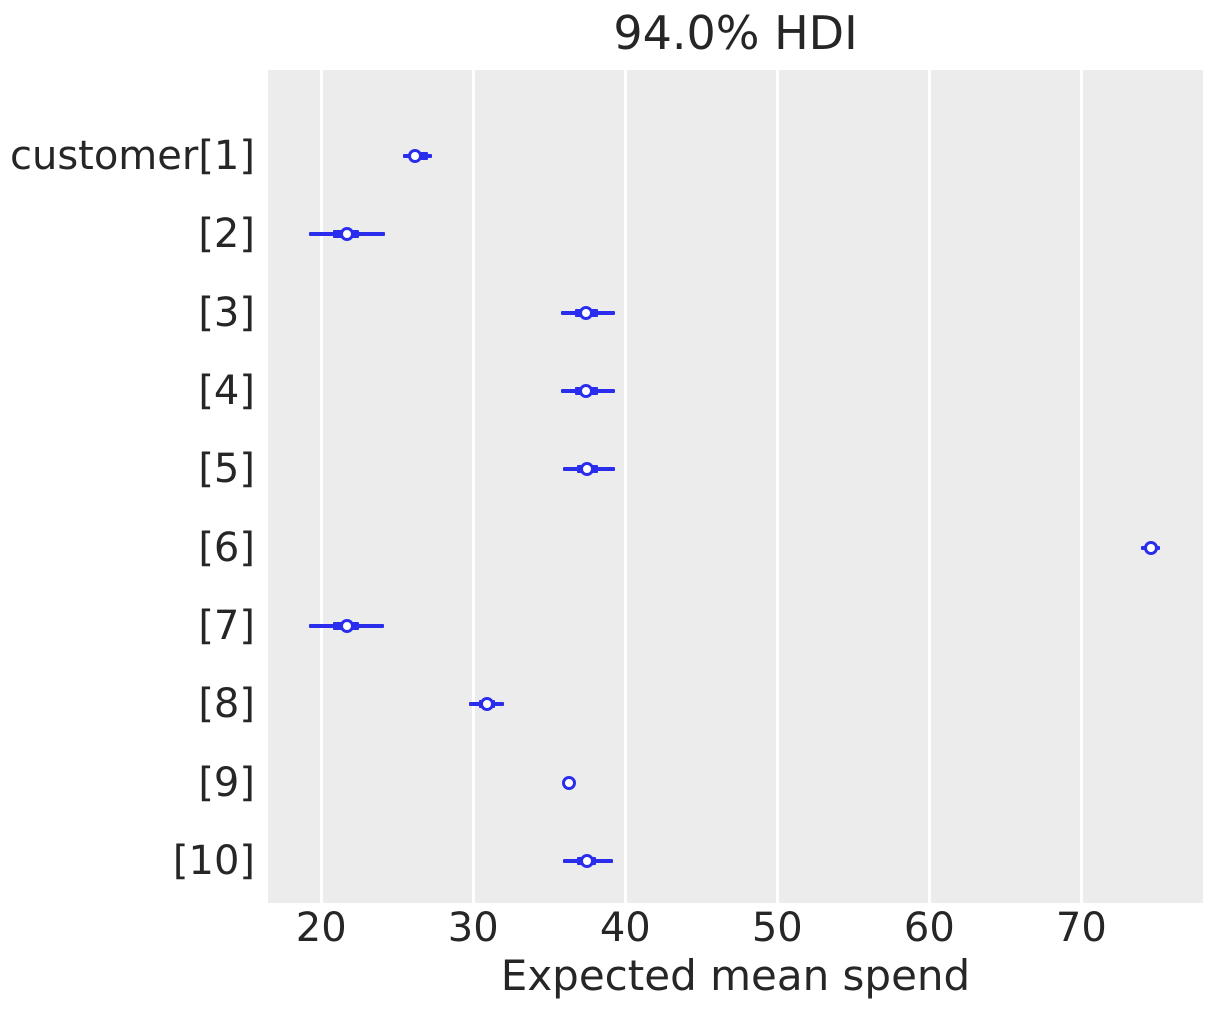 Image resolution: width=1223 pixels, height=1023 pixels. I want to click on x-tick-label: 60, so click(929, 928).